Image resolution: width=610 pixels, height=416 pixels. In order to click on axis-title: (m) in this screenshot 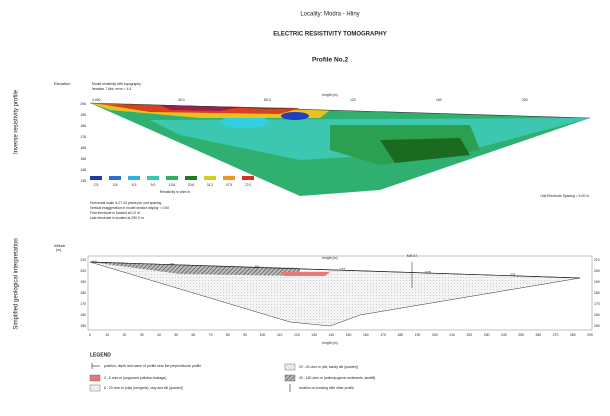, I will do `click(58, 250)`.